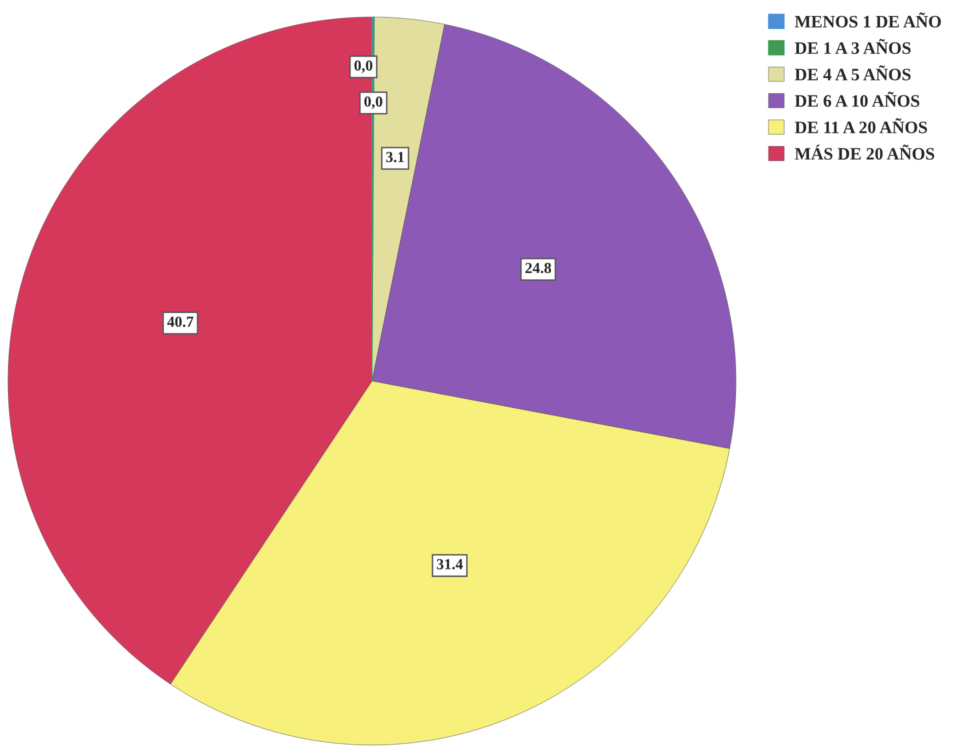  What do you see at coordinates (867, 20) in the screenshot?
I see `legend-label: MENOS 1 DE AÑO` at bounding box center [867, 20].